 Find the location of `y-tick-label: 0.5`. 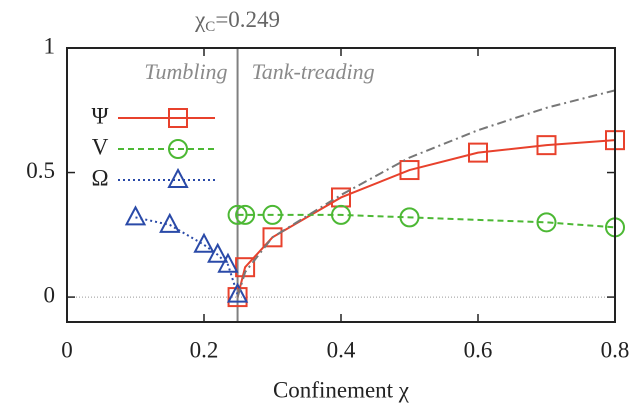

y-tick-label: 0.5 is located at coordinates (40, 170).